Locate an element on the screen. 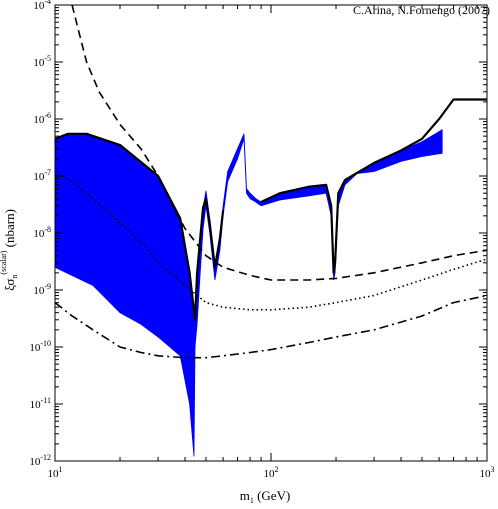 The width and height of the screenshot is (498, 509). x-tick-label: 10¹ is located at coordinates (55, 472).